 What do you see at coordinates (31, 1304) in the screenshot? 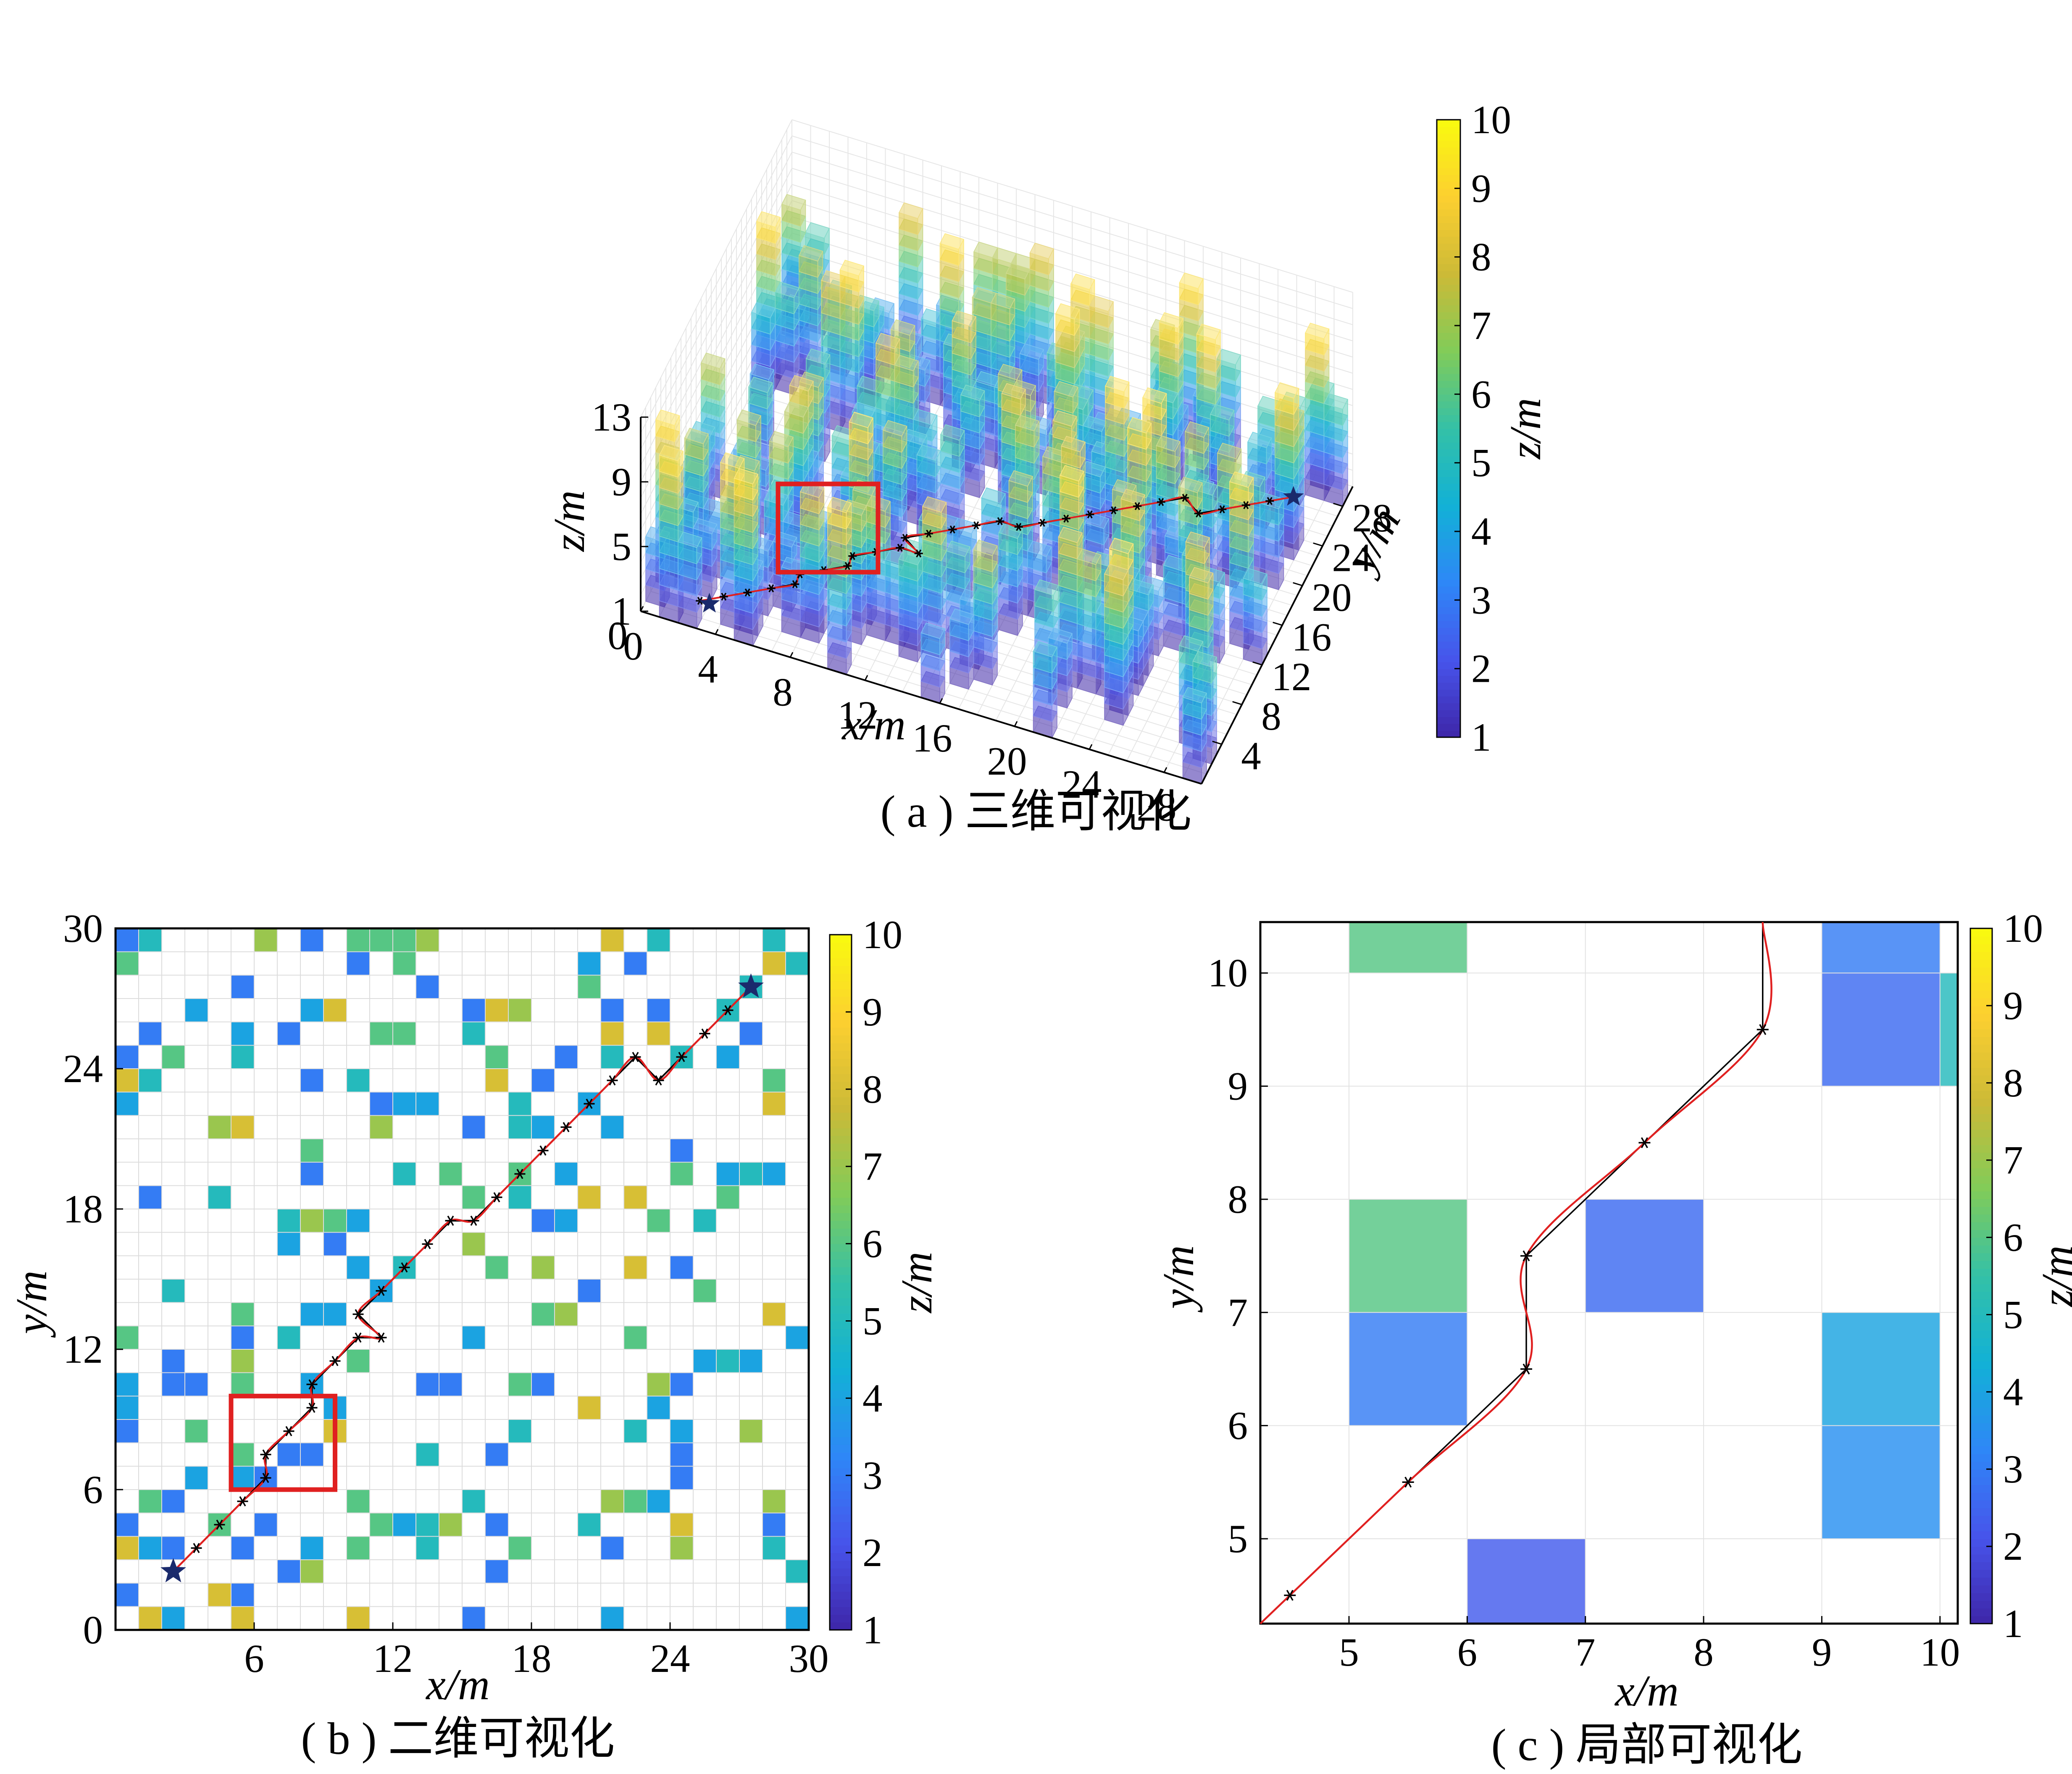
I see `panel-b-ylabel: y/m` at bounding box center [31, 1304].